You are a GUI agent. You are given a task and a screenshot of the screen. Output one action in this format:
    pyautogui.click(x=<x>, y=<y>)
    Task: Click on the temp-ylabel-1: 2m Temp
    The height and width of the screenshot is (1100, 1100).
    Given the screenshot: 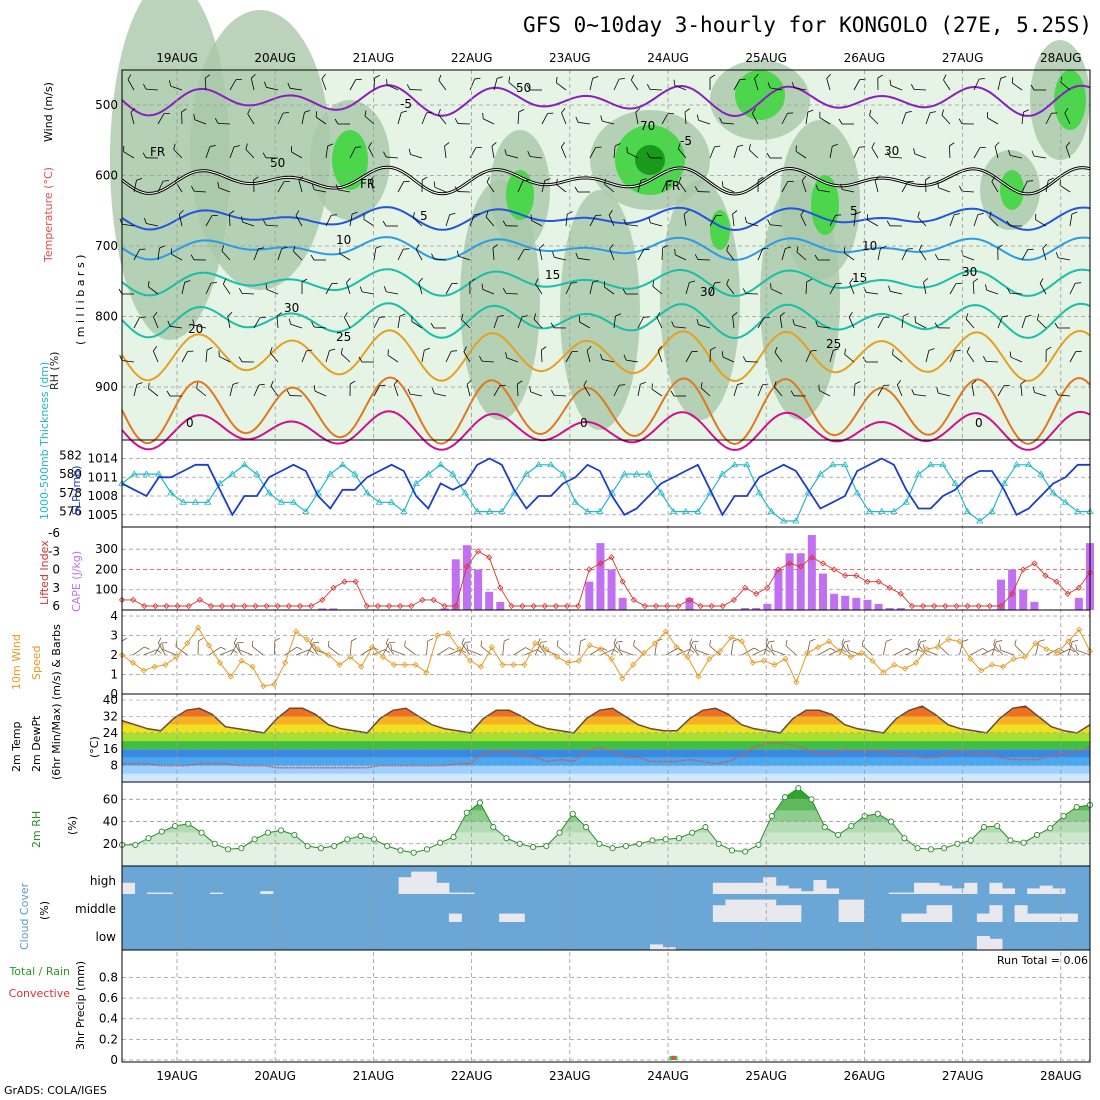 What is the action you would take?
    pyautogui.click(x=16, y=746)
    